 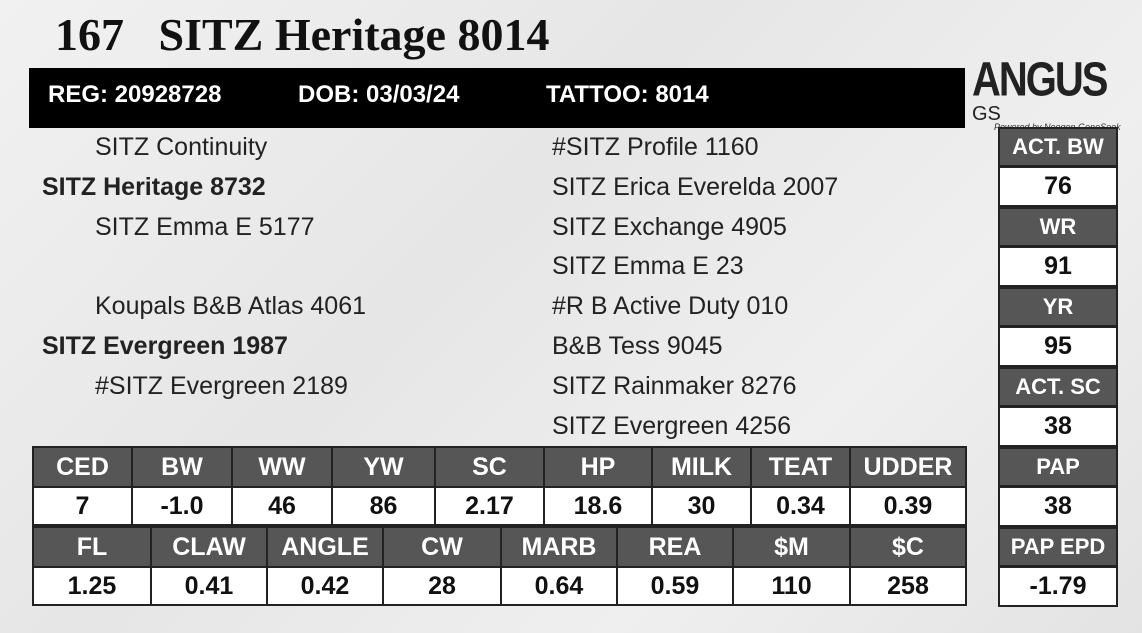 What do you see at coordinates (489, 506) in the screenshot?
I see `epd-value: 2.17` at bounding box center [489, 506].